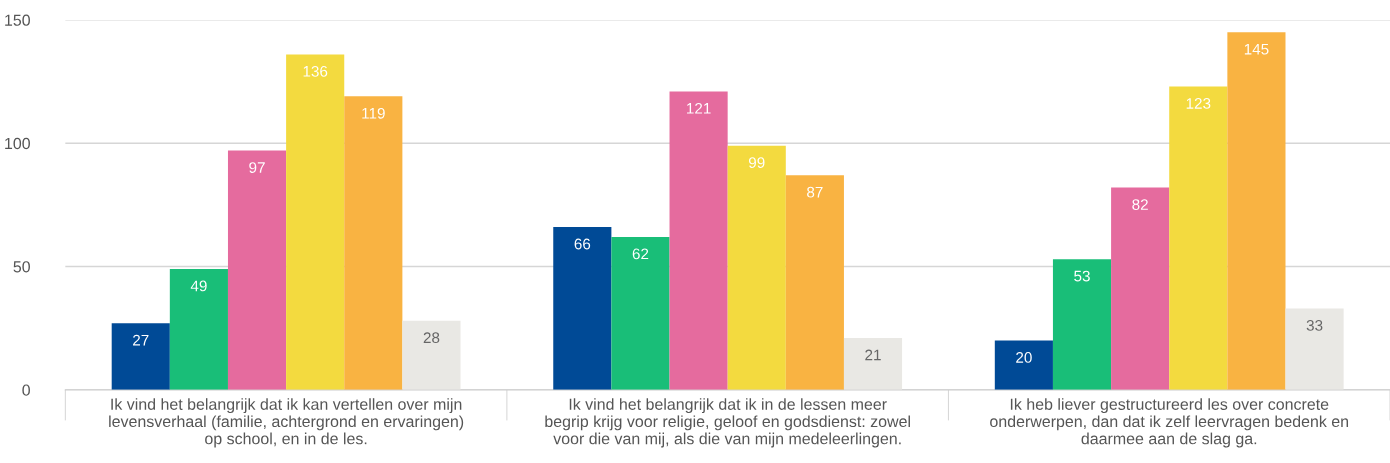  What do you see at coordinates (582, 244) in the screenshot?
I see `data-label: 66` at bounding box center [582, 244].